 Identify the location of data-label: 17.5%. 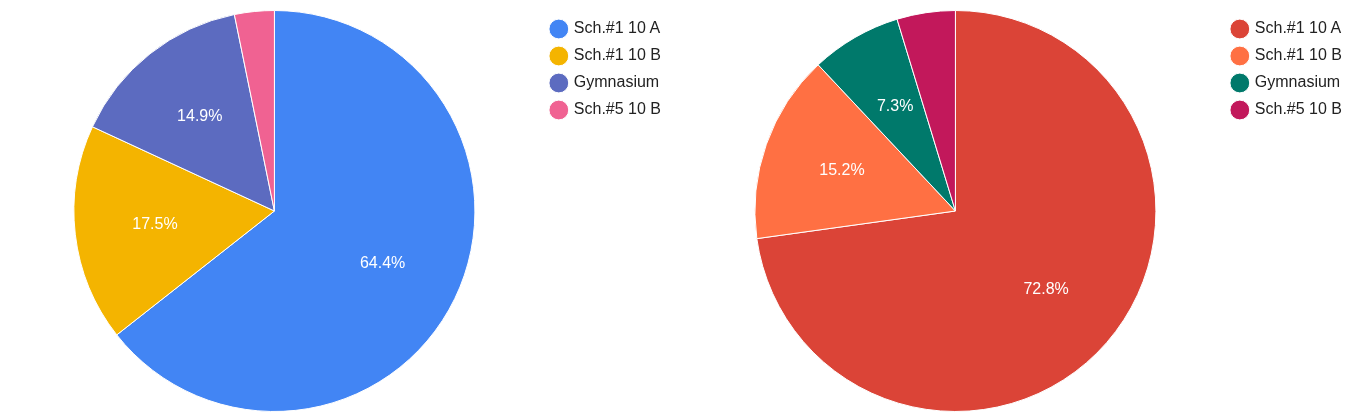
(155, 224).